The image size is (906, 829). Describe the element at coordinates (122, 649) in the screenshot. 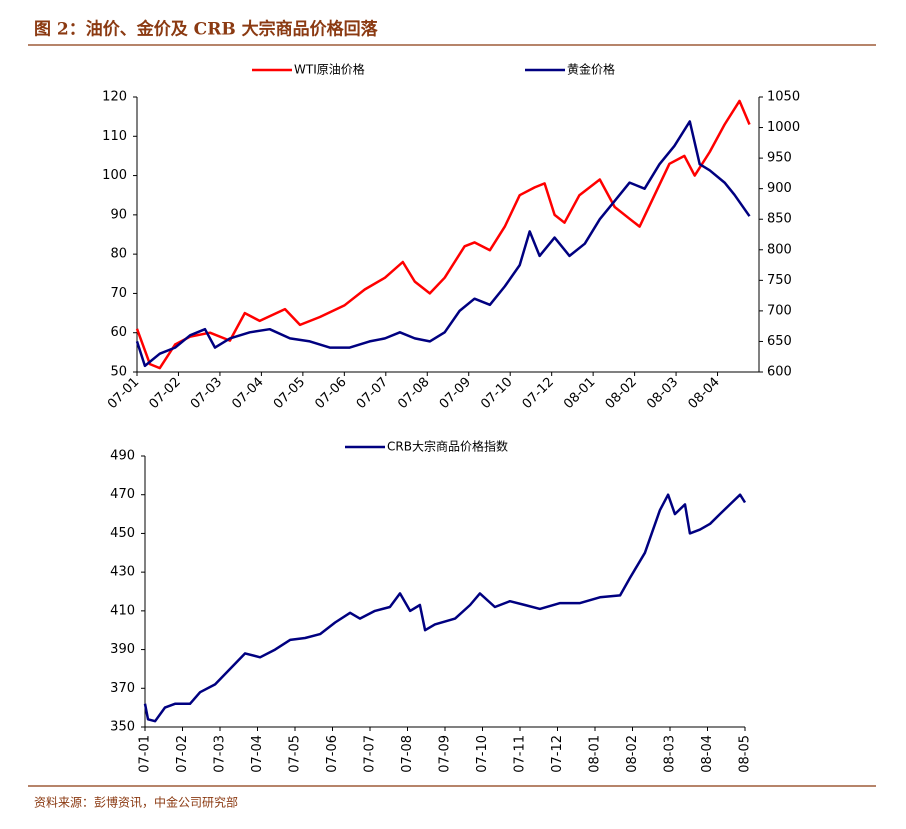

I see `y-tick-label: 390` at that location.